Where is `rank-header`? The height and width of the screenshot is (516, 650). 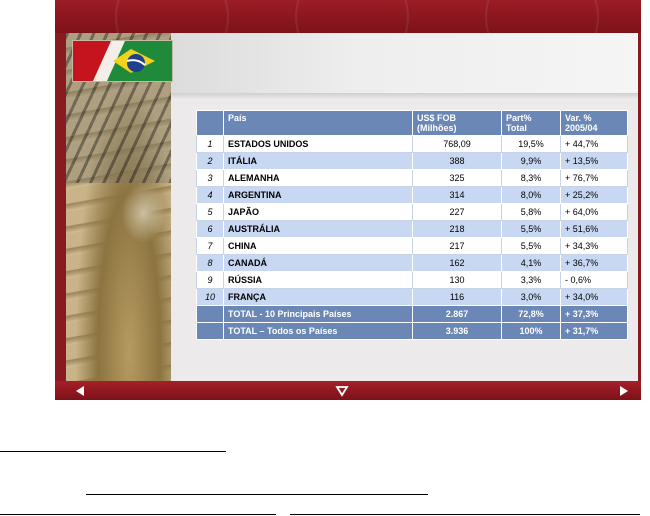
rank-header is located at coordinates (210, 123).